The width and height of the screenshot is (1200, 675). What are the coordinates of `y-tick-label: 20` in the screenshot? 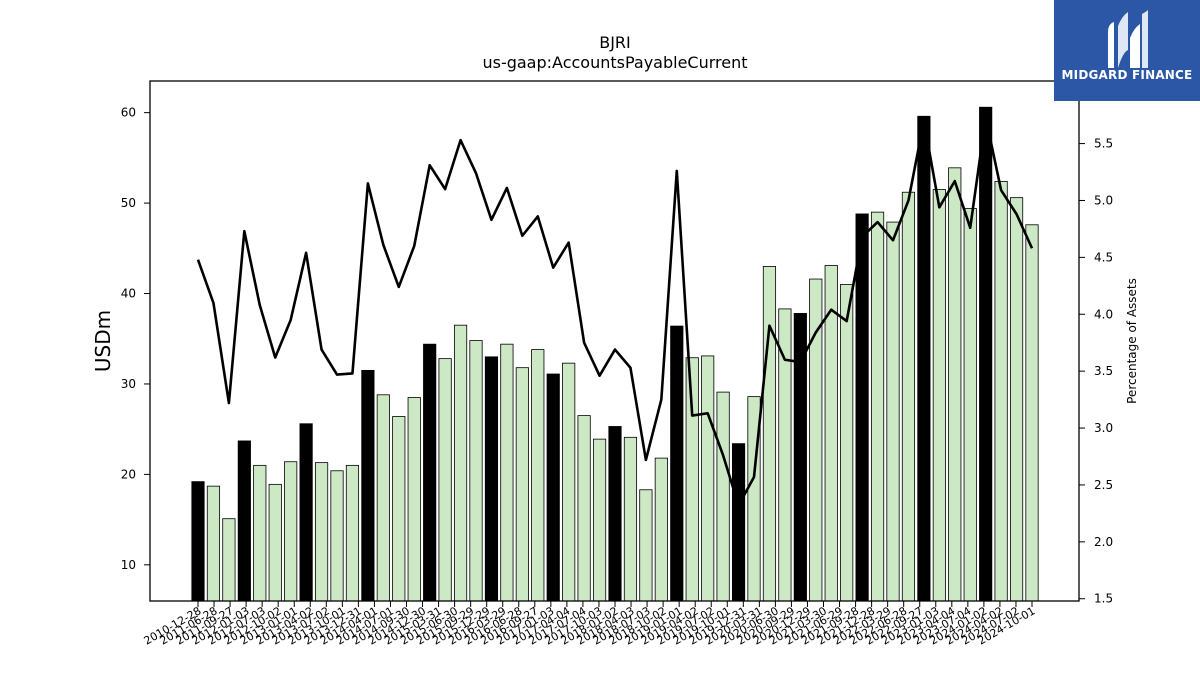 It's located at (128, 474).